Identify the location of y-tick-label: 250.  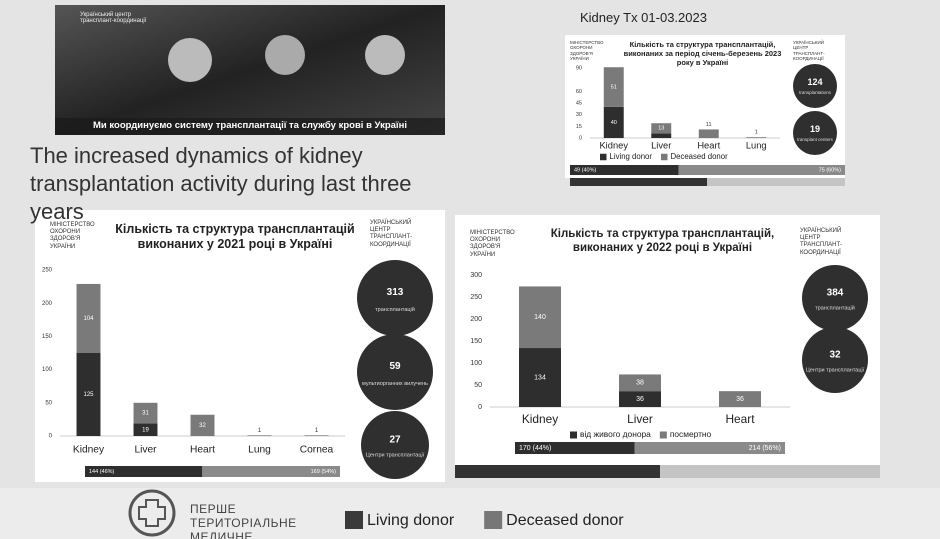
(476, 297).